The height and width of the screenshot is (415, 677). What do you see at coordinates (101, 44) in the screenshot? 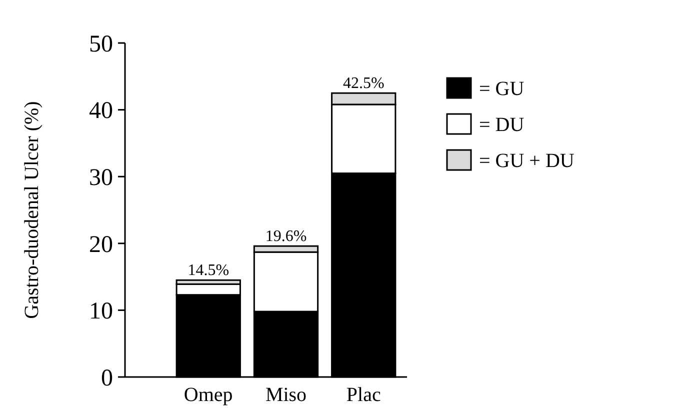
I see `y-tick-label: 50` at bounding box center [101, 44].